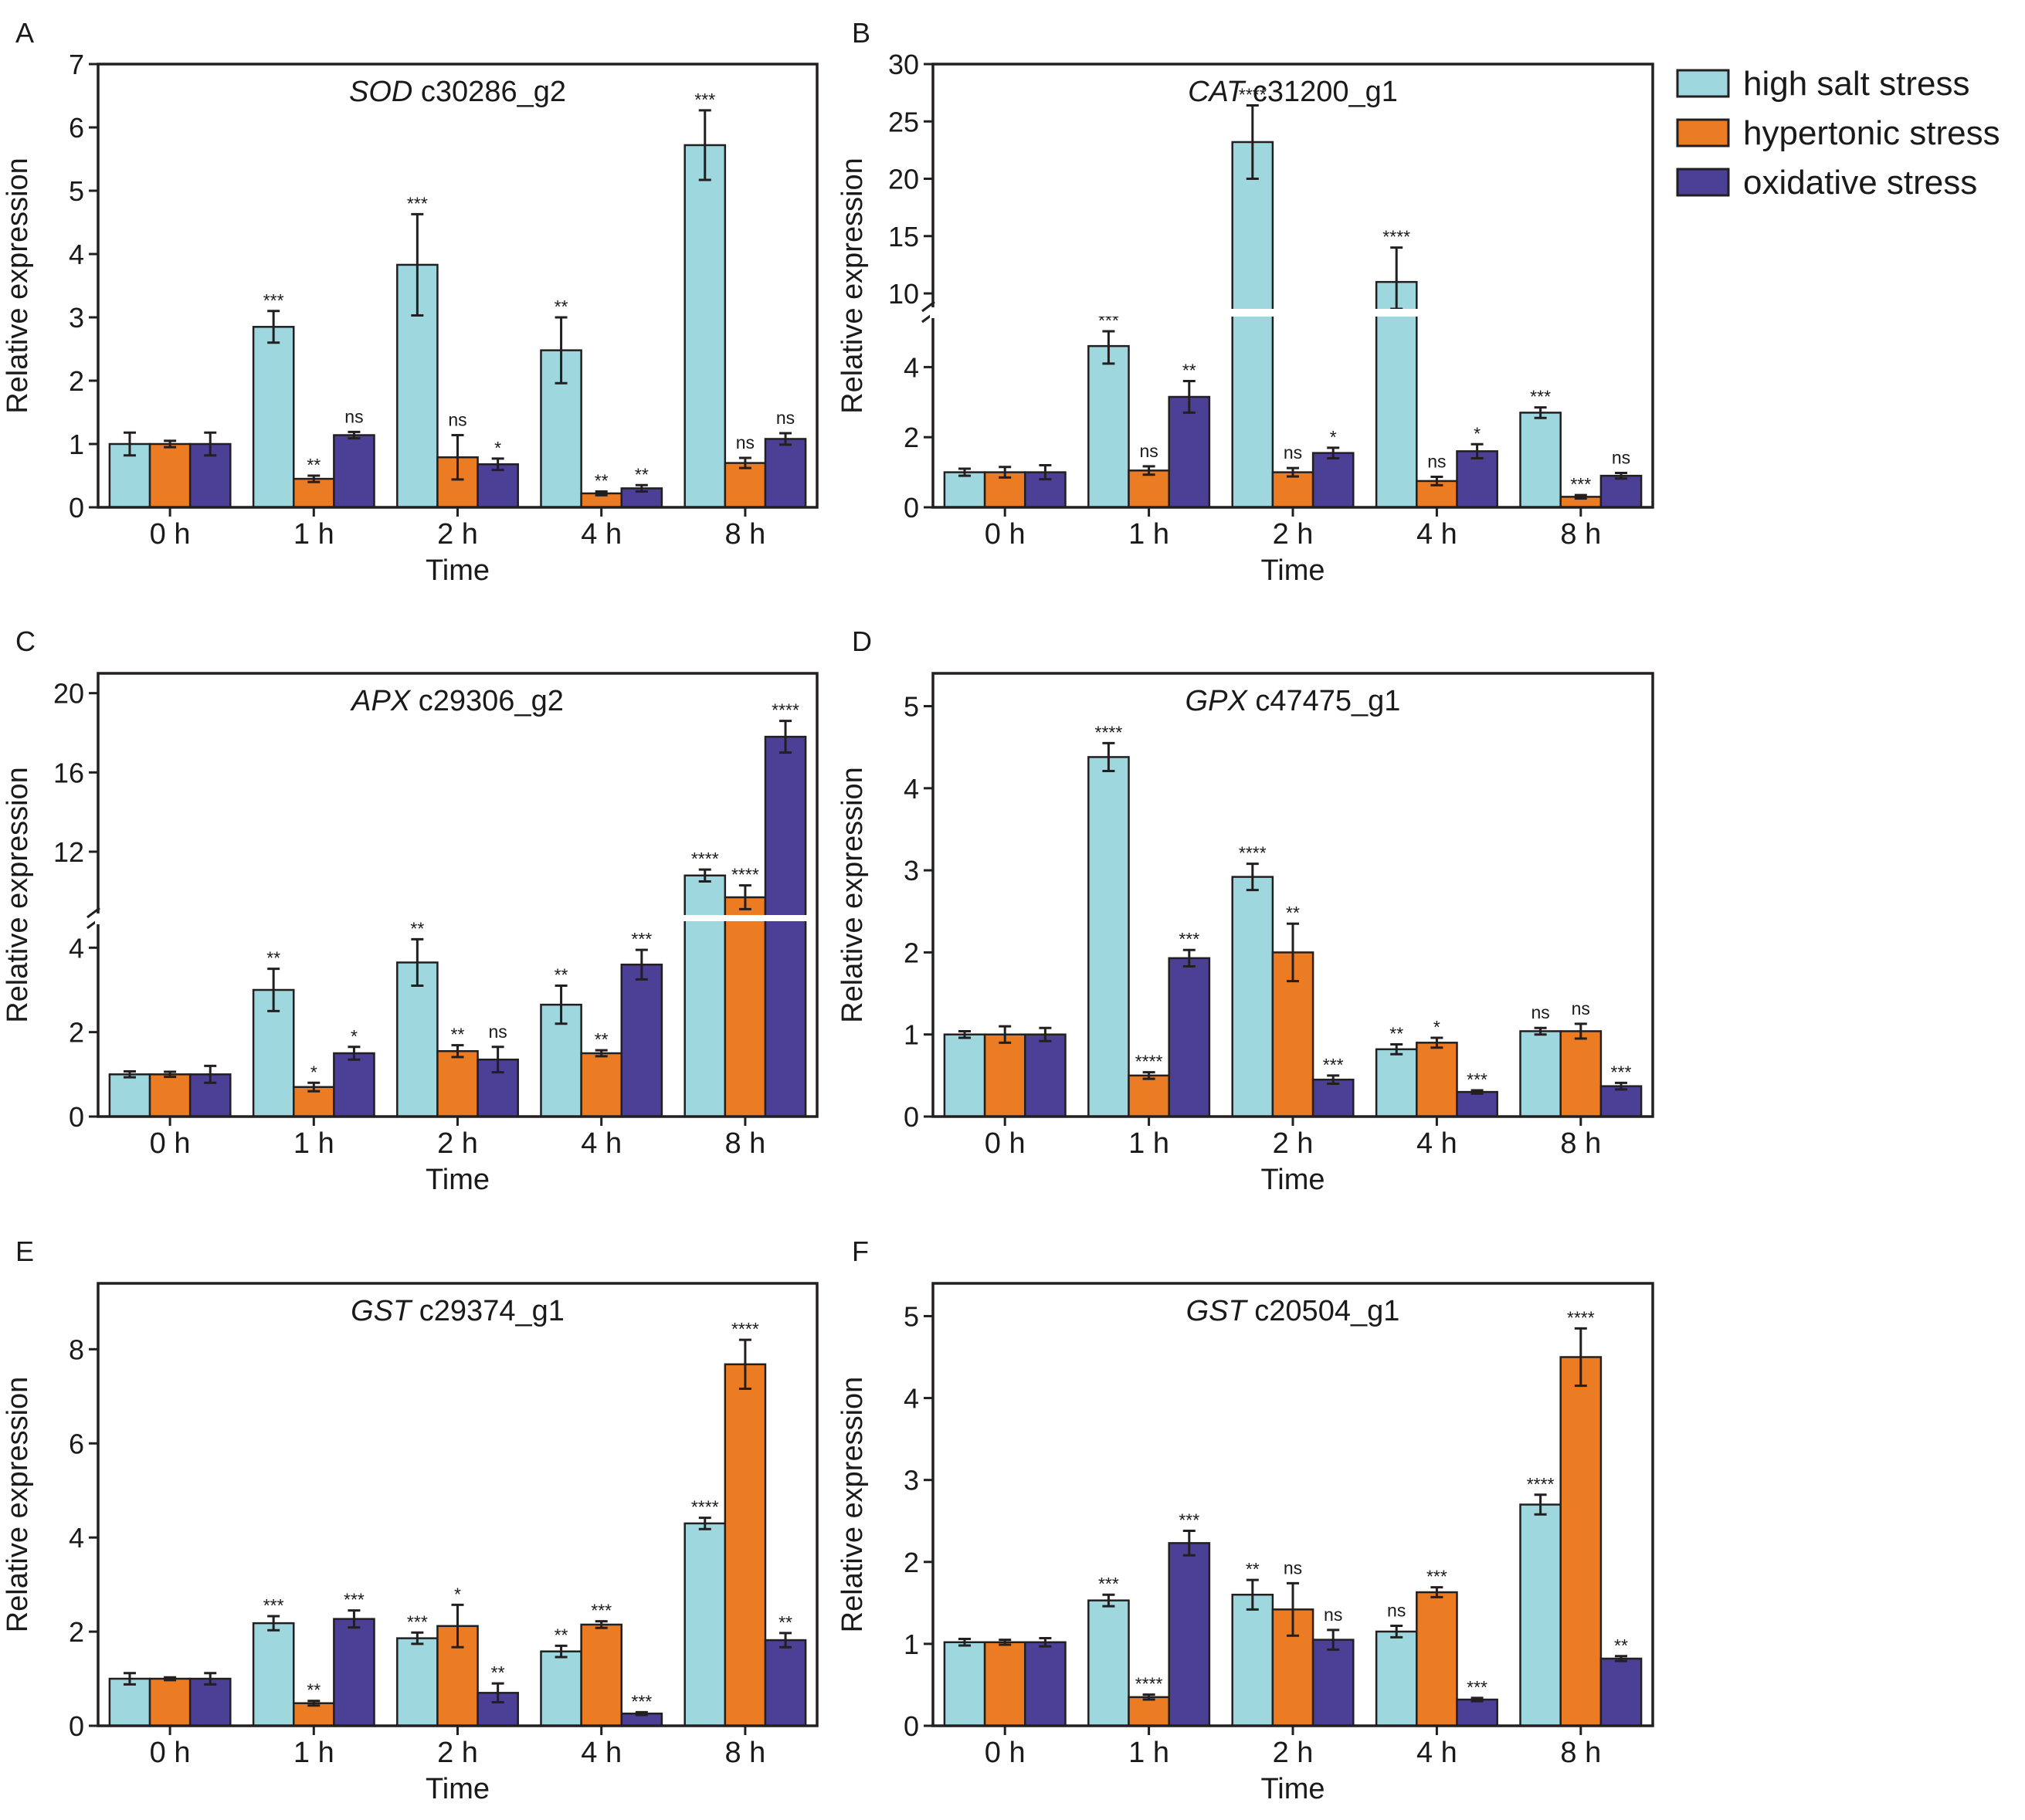 The width and height of the screenshot is (2025, 1820). What do you see at coordinates (904, 236) in the screenshot?
I see `y-tick-label: 15` at bounding box center [904, 236].